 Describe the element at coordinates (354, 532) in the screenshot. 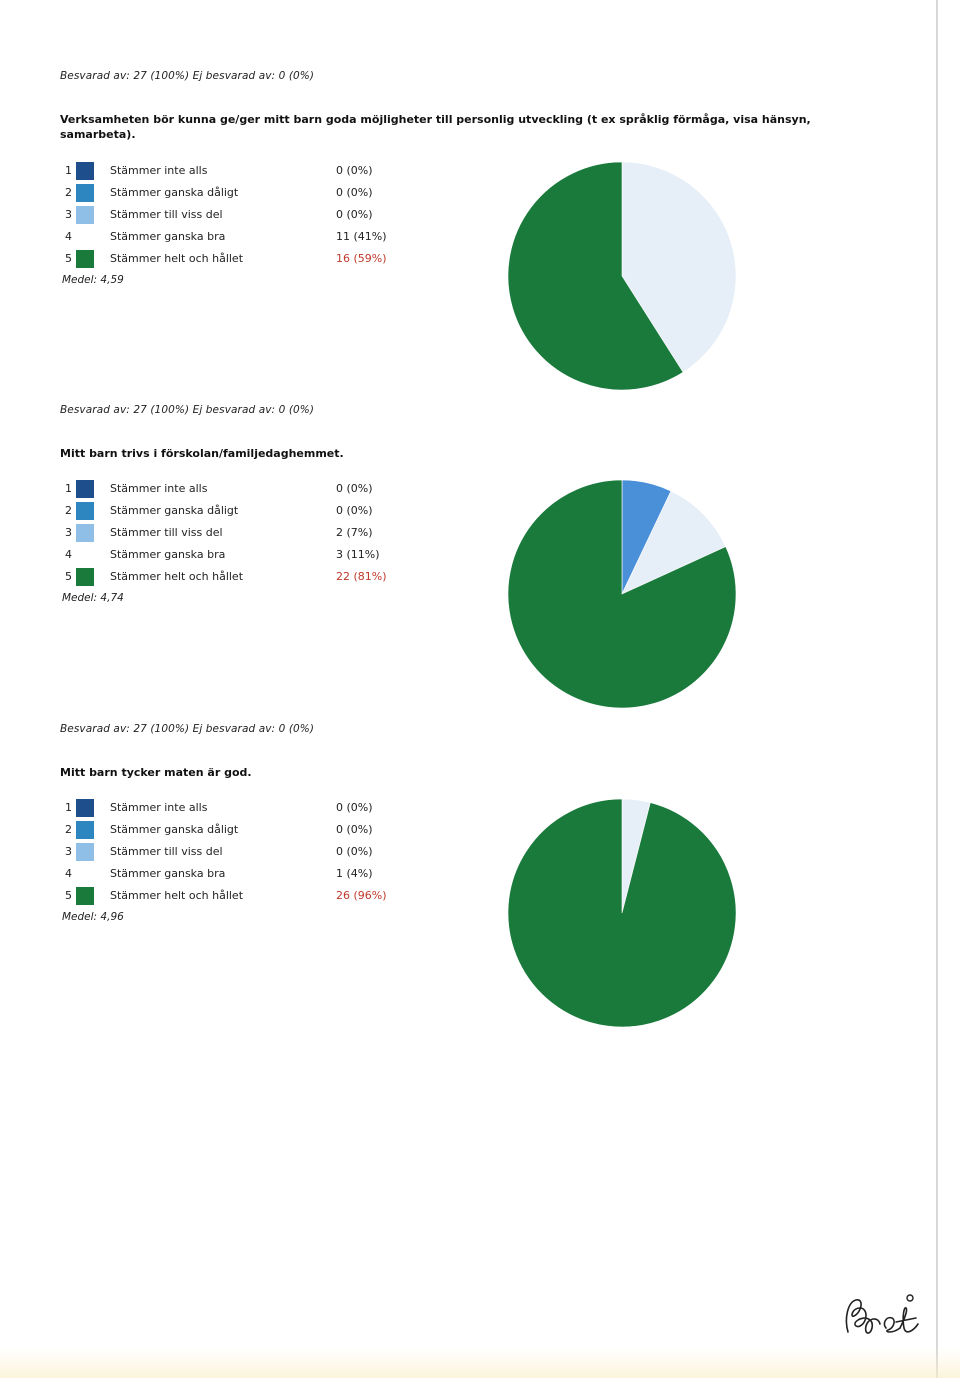

I see `option-count: 2 (7%)` at that location.